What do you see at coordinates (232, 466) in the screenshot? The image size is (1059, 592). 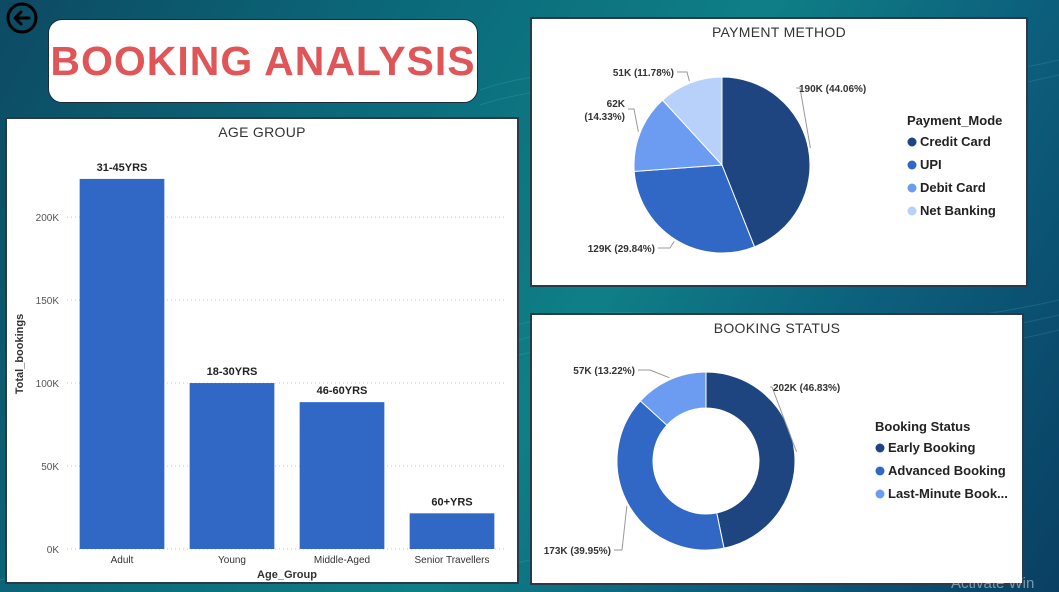 I see `bar-young` at bounding box center [232, 466].